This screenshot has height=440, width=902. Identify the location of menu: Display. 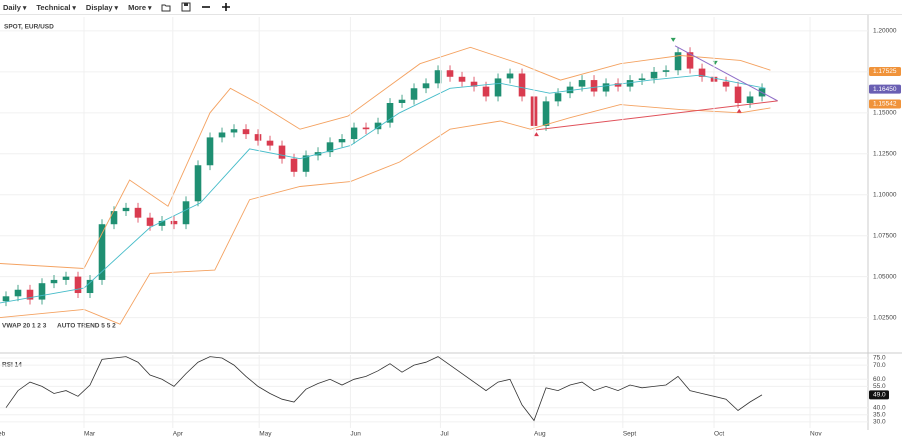
(102, 7).